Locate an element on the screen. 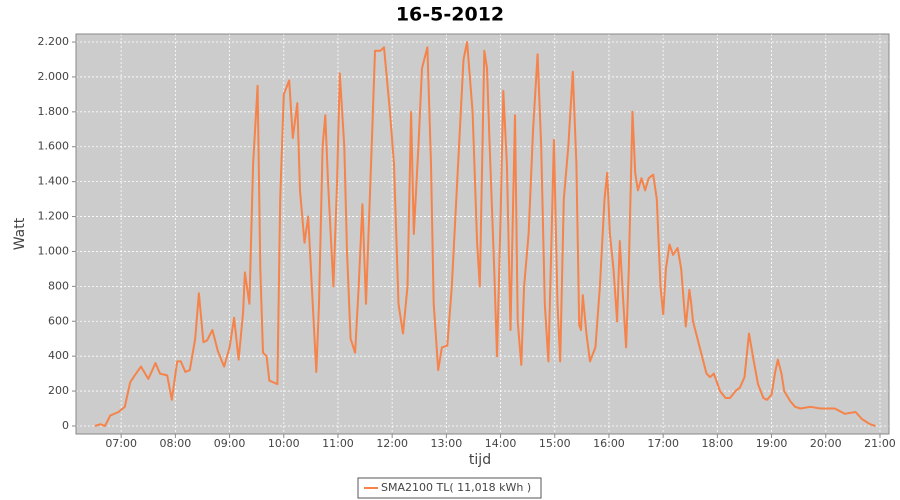 This screenshot has height=500, width=900. y-tick-label: 1.800 is located at coordinates (54, 111).